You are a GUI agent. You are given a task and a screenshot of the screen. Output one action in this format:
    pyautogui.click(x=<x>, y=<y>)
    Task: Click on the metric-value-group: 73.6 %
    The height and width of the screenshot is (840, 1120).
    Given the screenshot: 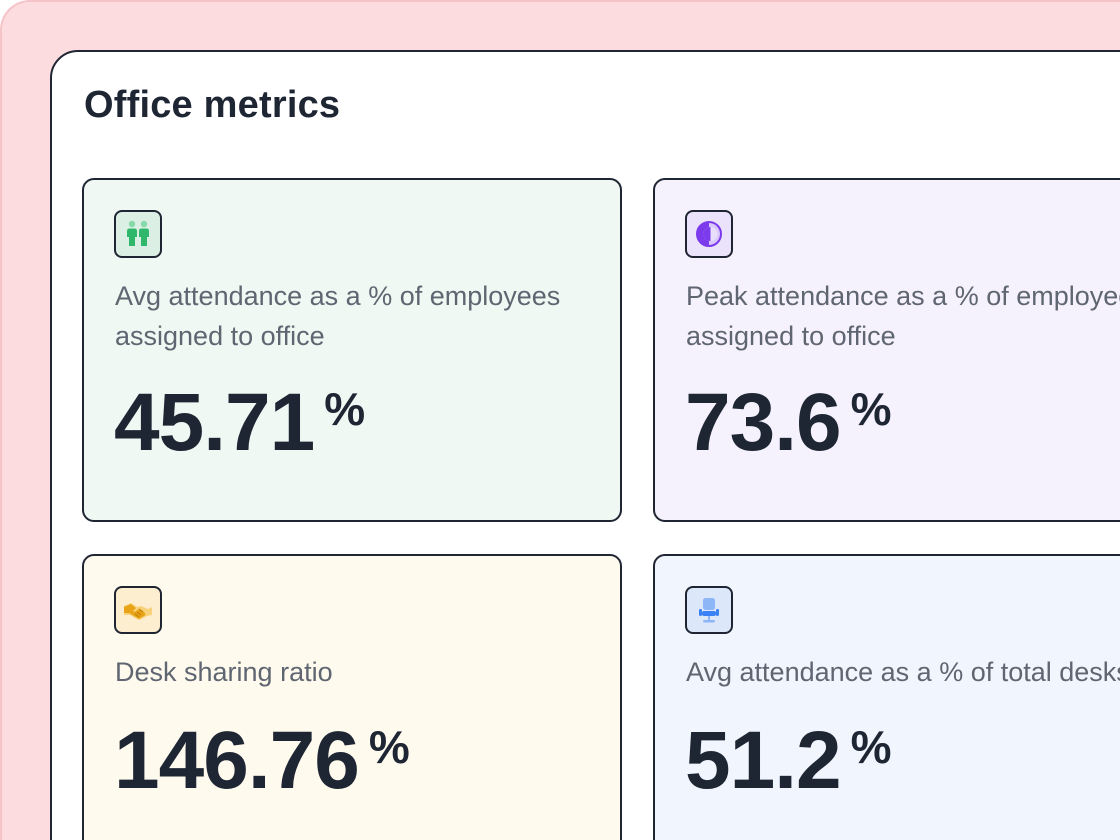 What is the action you would take?
    pyautogui.click(x=788, y=423)
    